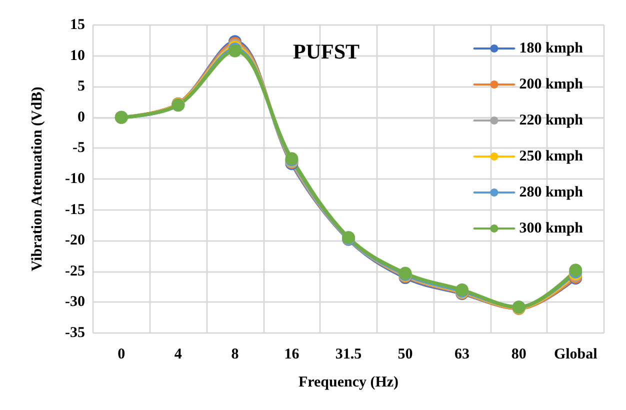 This screenshot has width=626, height=410. Describe the element at coordinates (75, 302) in the screenshot. I see `y-tick-label: -30` at that location.